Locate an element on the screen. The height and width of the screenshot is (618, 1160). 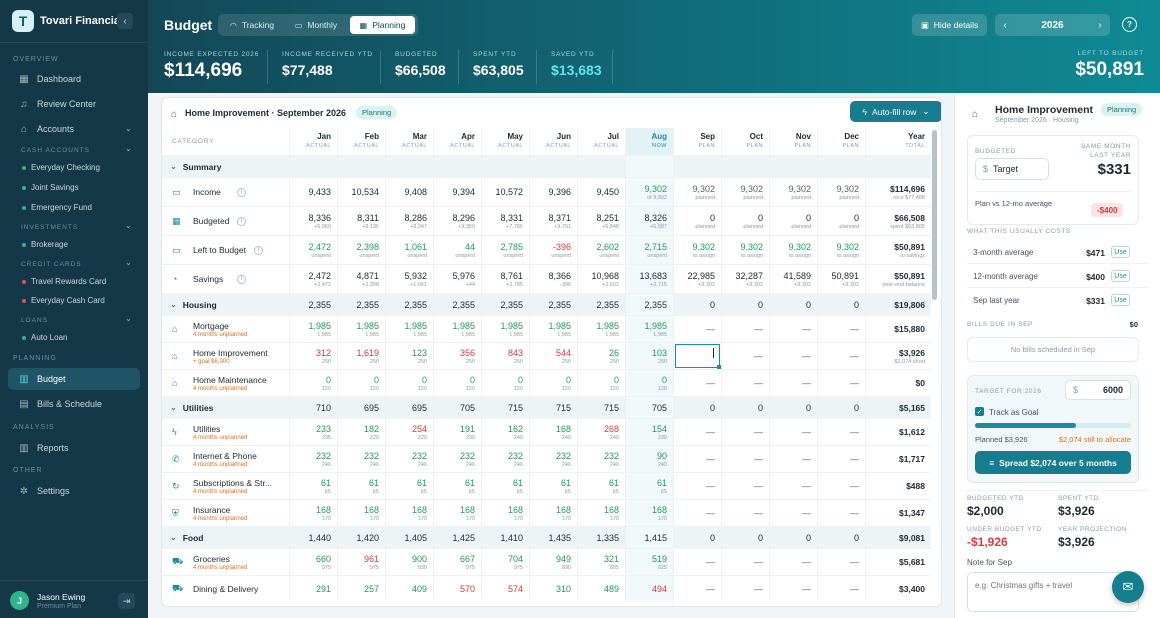
sidebar-item-reports: ▥ Reports is located at coordinates (74, 448).